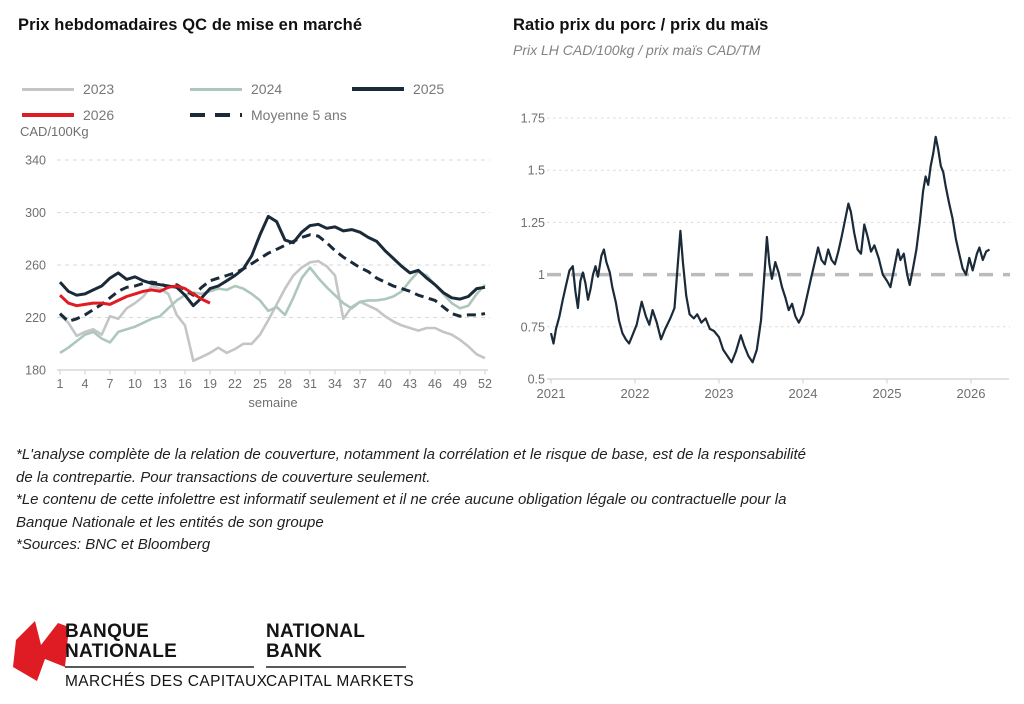  What do you see at coordinates (185, 384) in the screenshot?
I see `x-tick-label: 16` at bounding box center [185, 384].